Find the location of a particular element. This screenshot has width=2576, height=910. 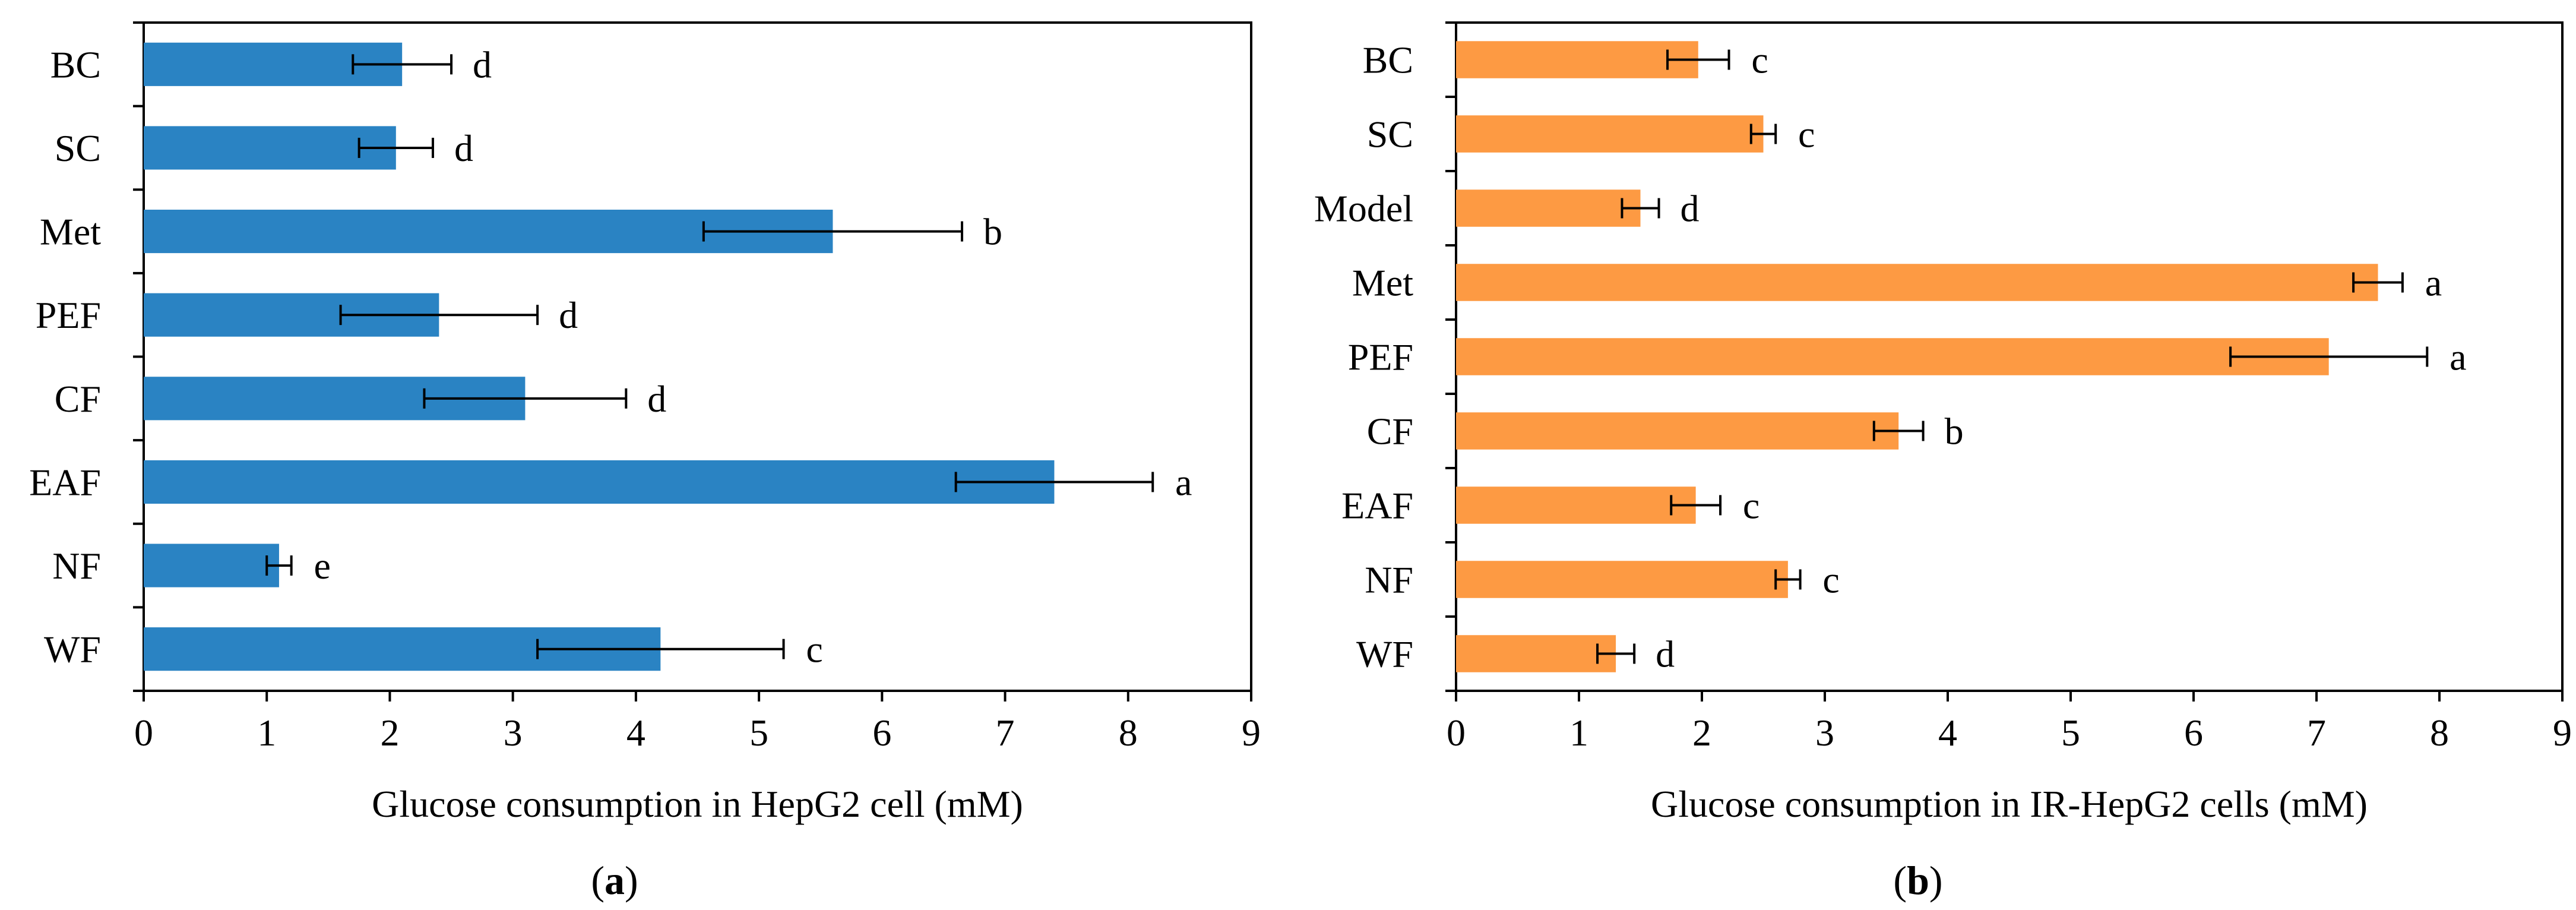

bar-model is located at coordinates (1548, 208).